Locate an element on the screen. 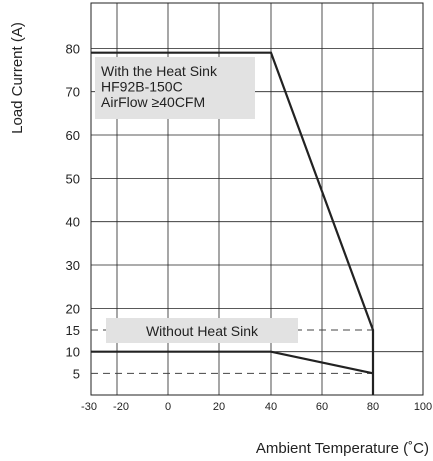  reference-lines is located at coordinates (232, 351).